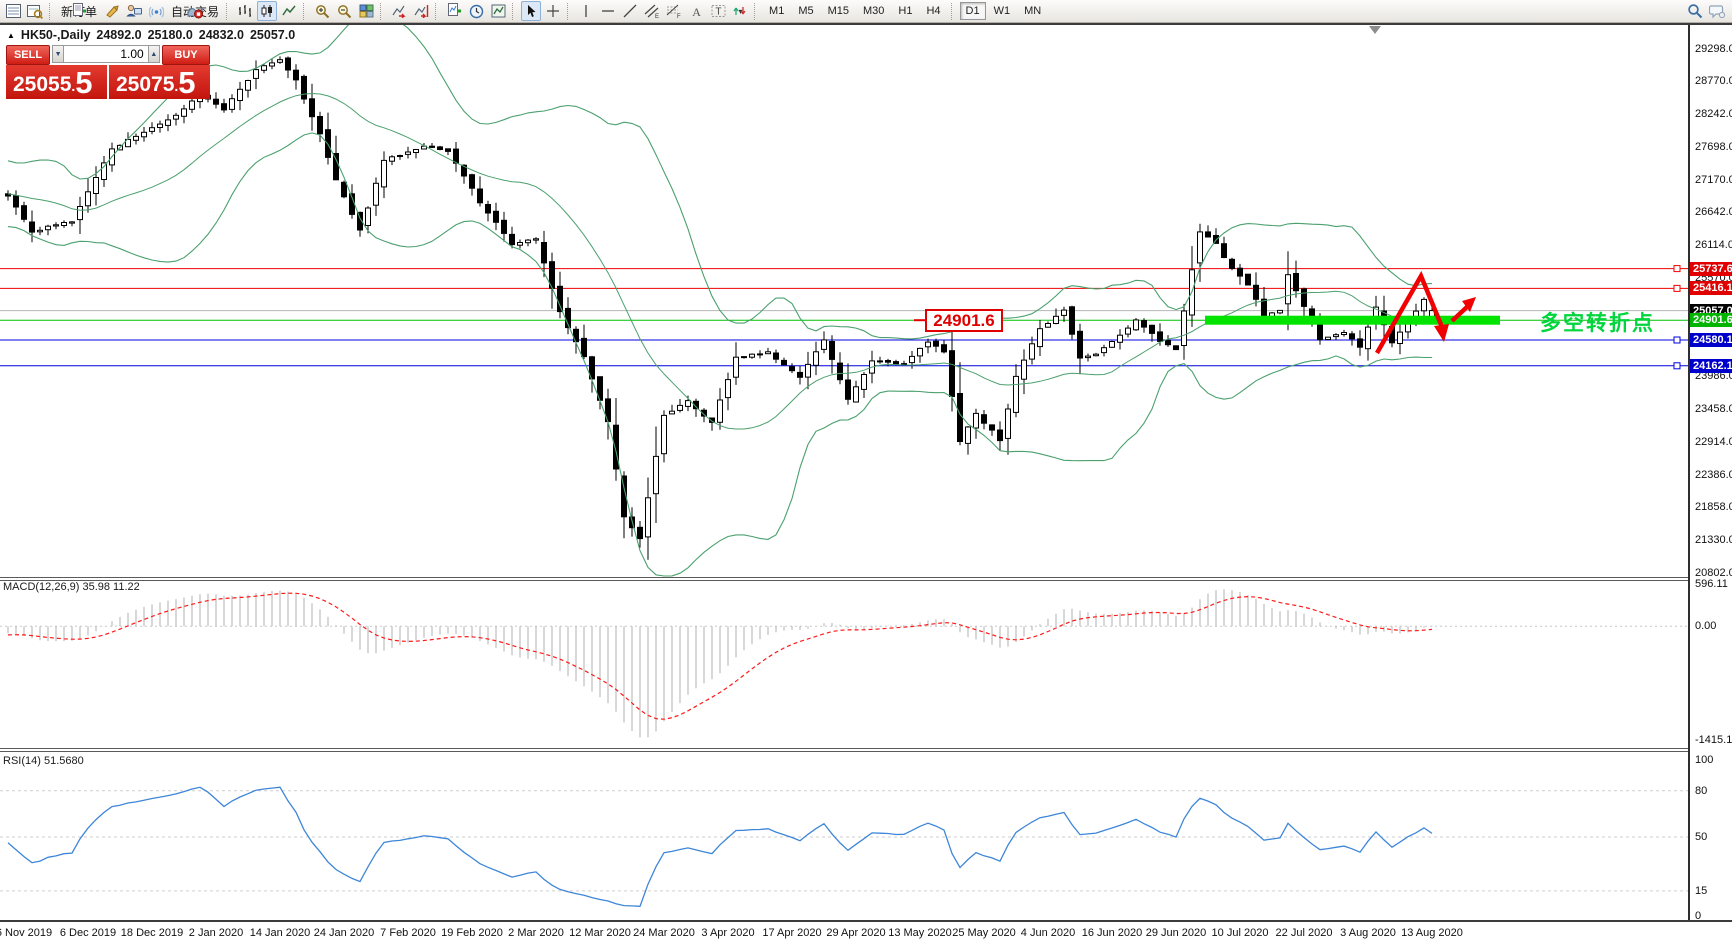 This screenshot has width=1732, height=946. Describe the element at coordinates (1695, 11) in the screenshot. I see `search-button` at that location.